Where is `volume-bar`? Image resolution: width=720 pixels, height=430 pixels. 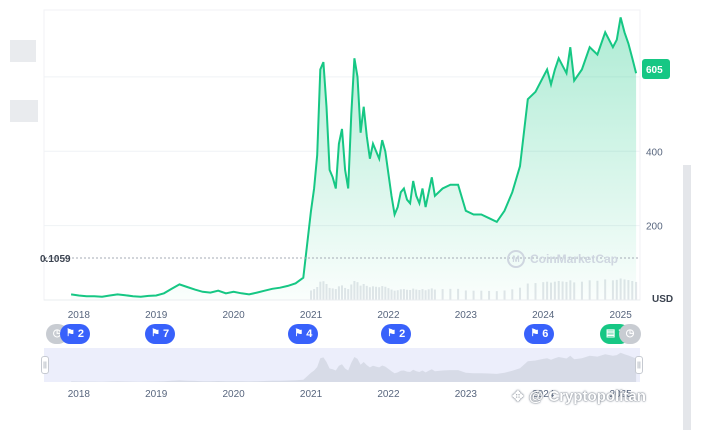
volume-bar is located at coordinates (636, 290).